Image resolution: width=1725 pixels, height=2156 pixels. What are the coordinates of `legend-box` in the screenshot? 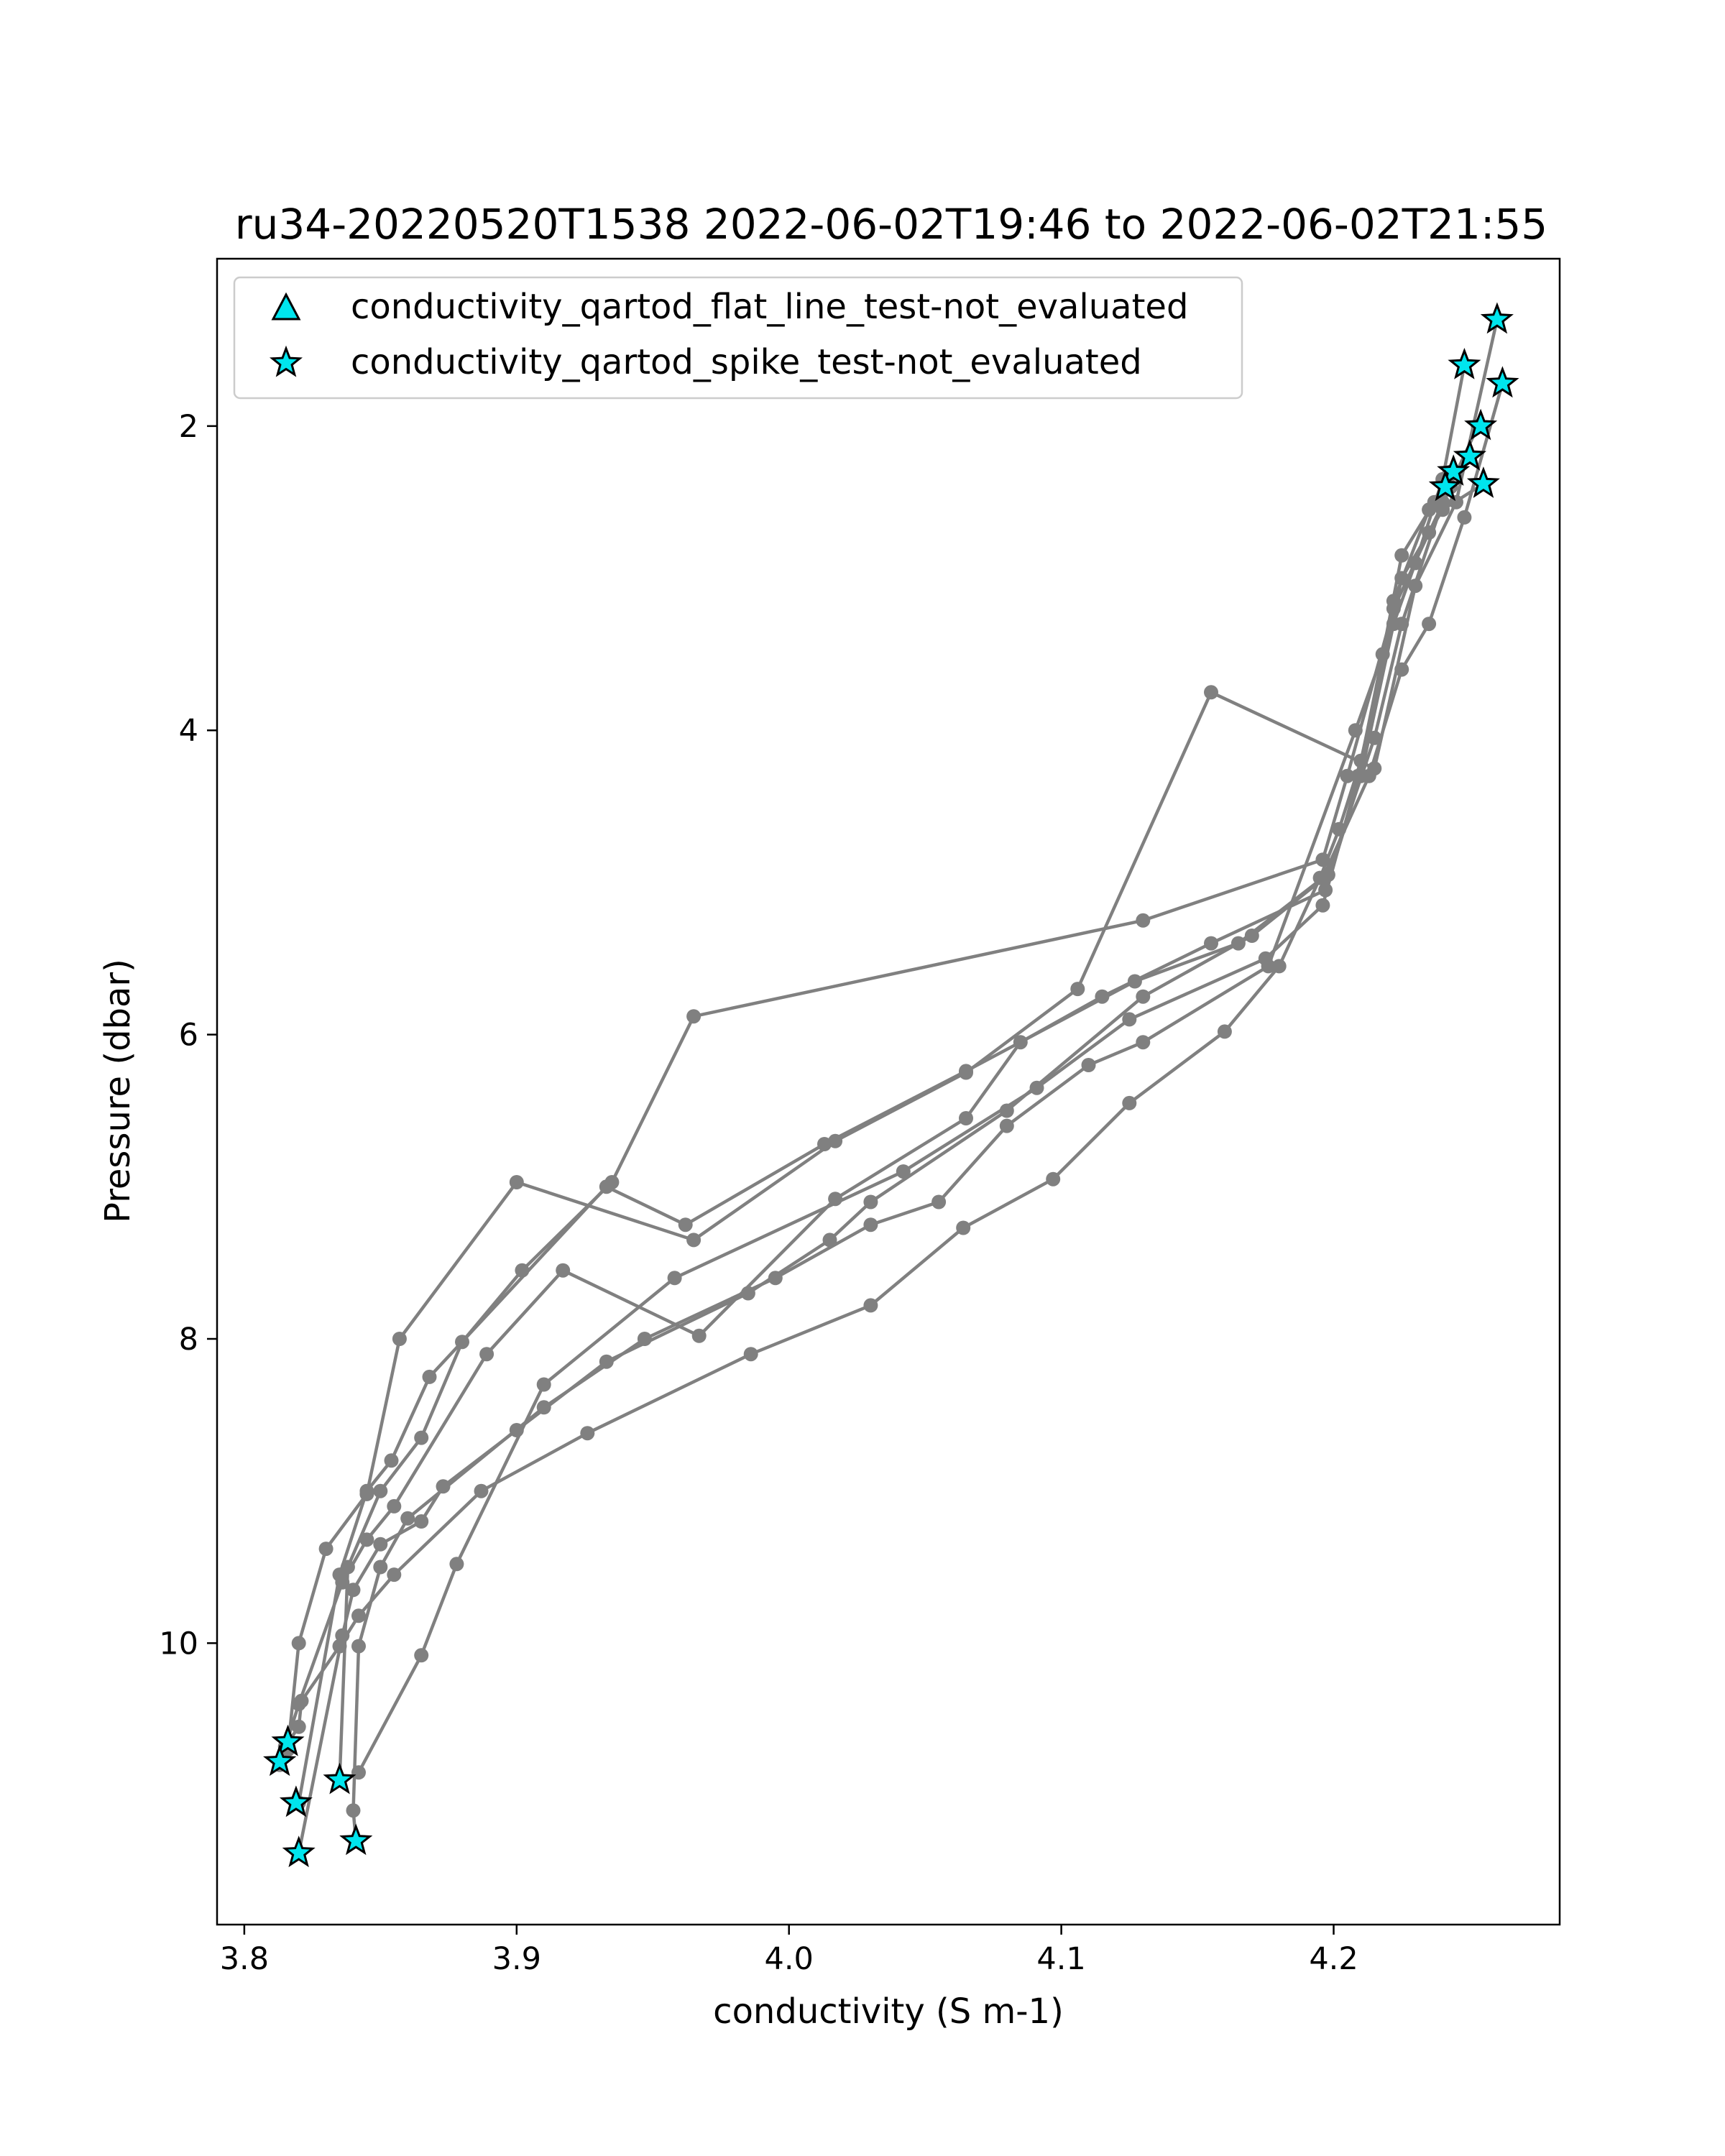 It's located at (738, 338).